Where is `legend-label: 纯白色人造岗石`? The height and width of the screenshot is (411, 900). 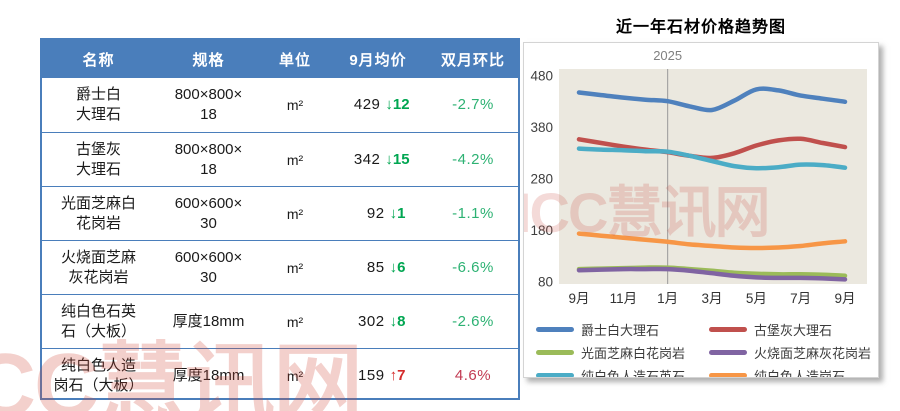 legend-label: 纯白色人造岗石 is located at coordinates (800, 373).